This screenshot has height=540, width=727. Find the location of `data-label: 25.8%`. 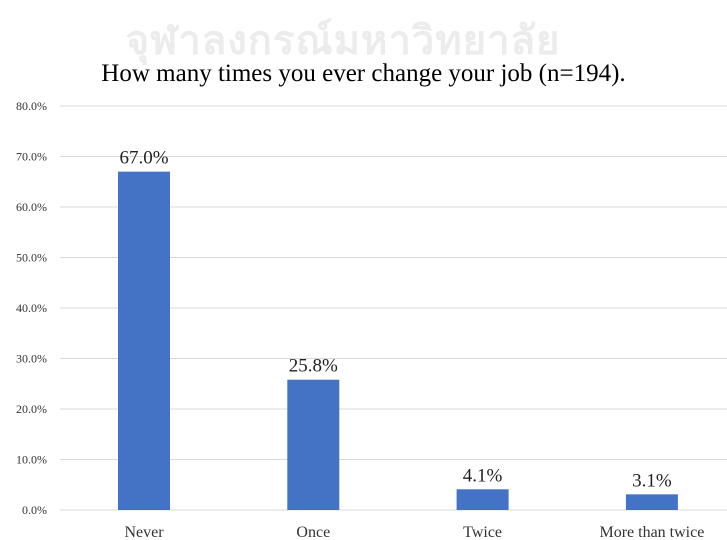

data-label: 25.8% is located at coordinates (313, 366).